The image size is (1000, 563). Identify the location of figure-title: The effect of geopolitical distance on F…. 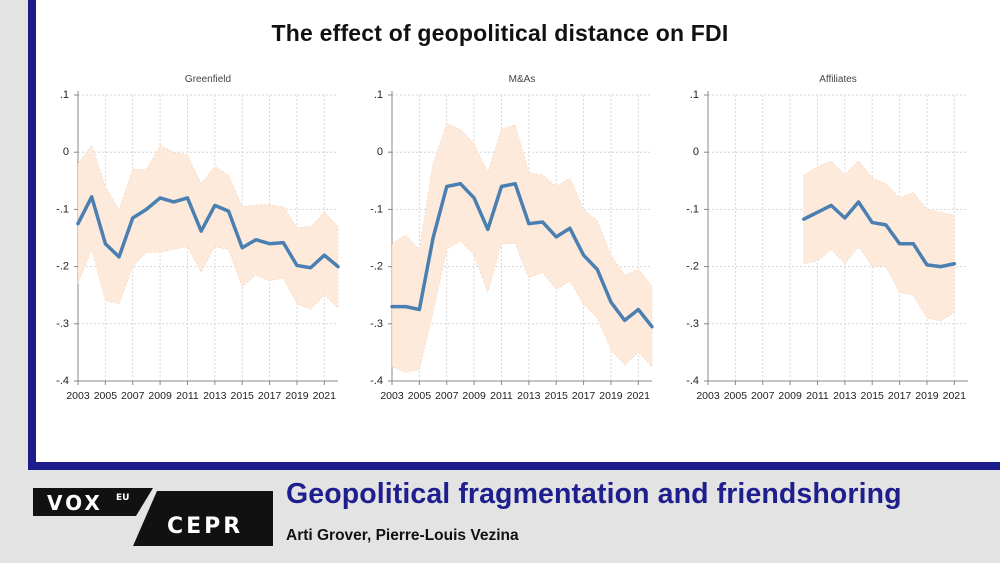
(500, 33).